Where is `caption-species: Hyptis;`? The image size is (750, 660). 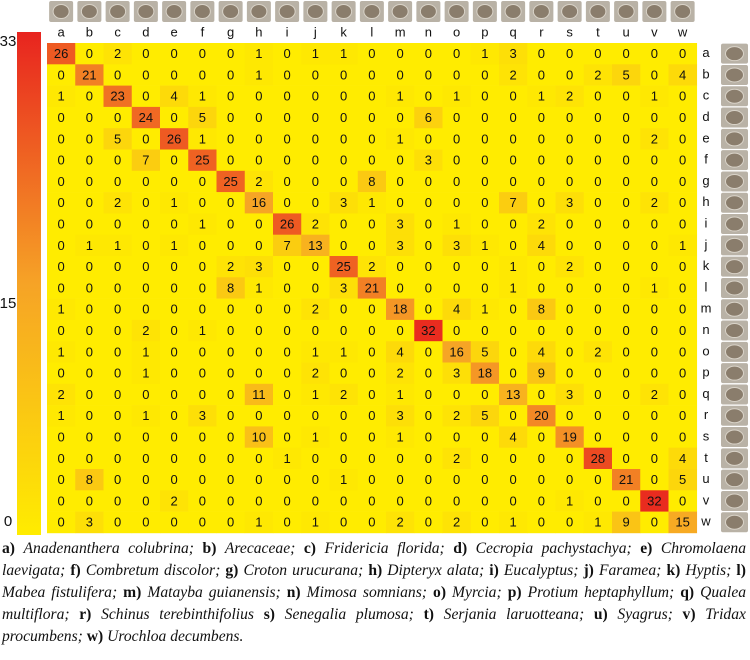 caption-species: Hyptis; is located at coordinates (708, 570).